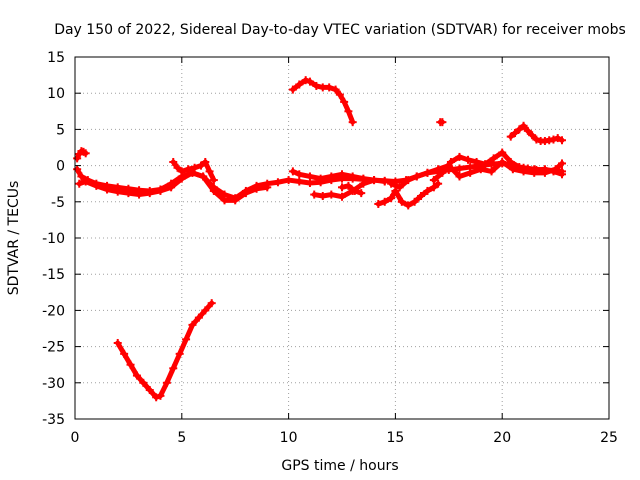  I want to click on y-tick-label: -5, so click(58, 203).